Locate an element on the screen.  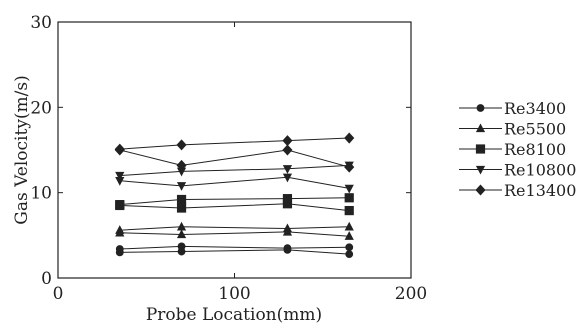
legend-label: Re10800 is located at coordinates (540, 170).